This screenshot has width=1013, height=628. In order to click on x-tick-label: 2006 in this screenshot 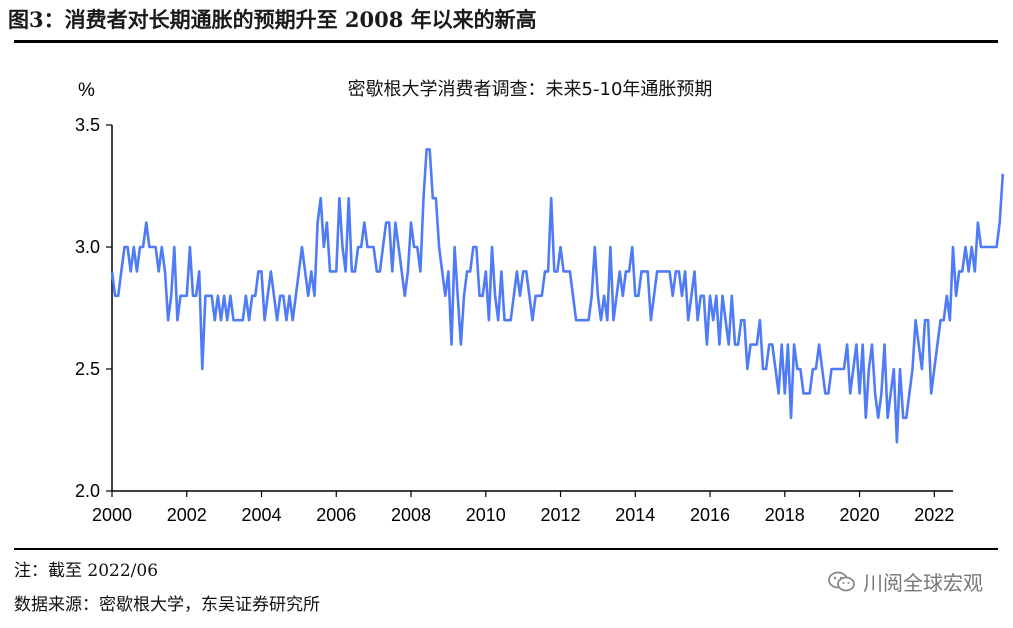, I will do `click(336, 515)`.